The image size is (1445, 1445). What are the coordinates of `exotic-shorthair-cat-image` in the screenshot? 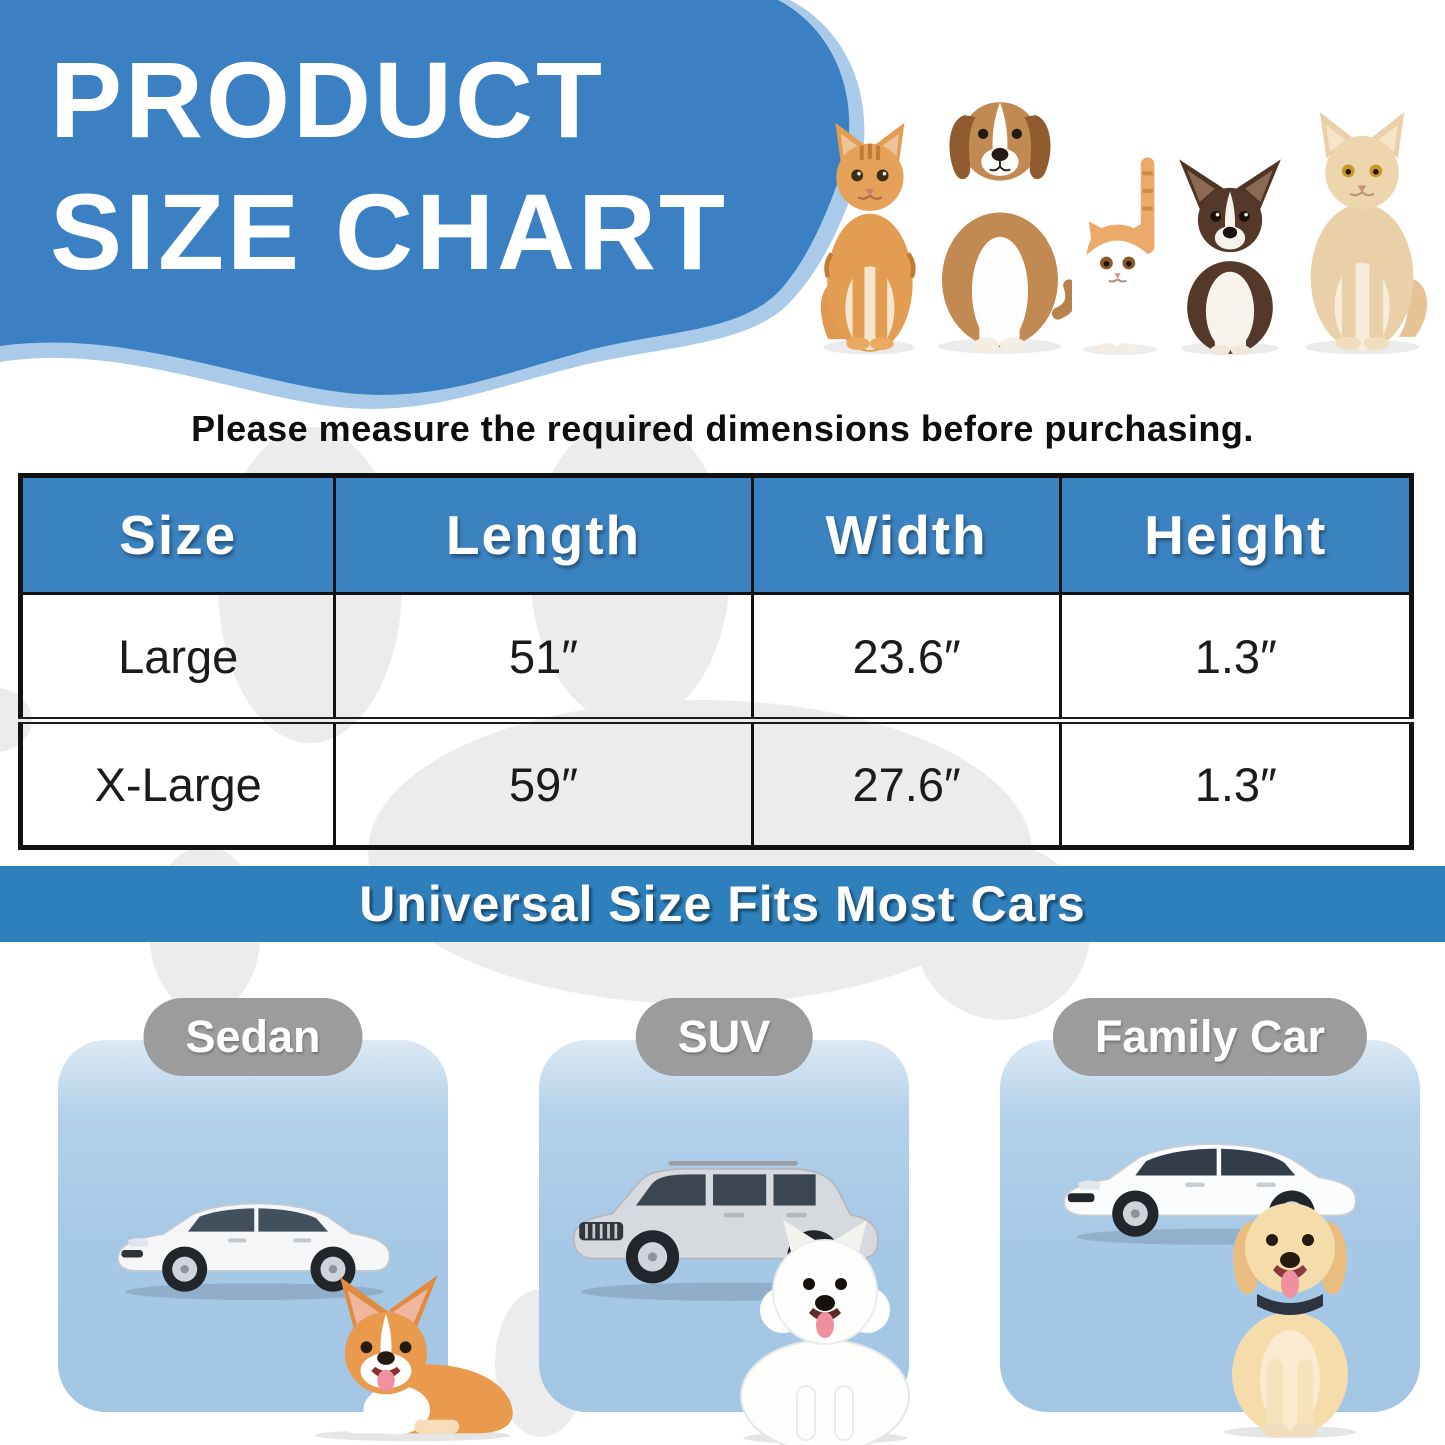 It's located at (1120, 256).